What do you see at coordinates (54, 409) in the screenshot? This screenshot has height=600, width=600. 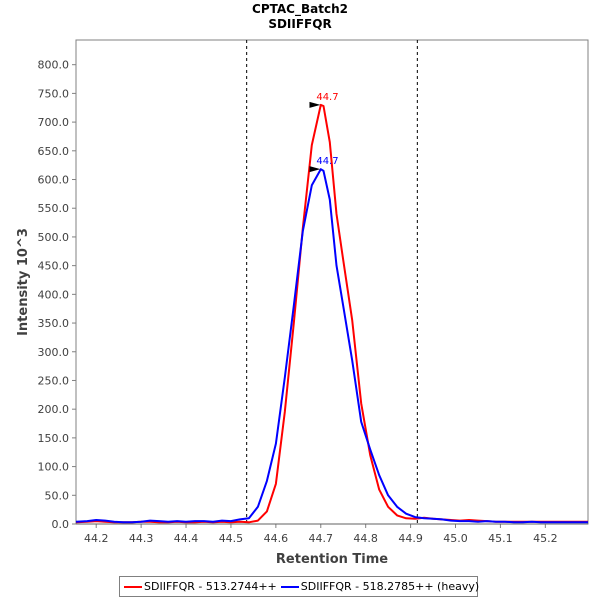 I see `y-tick-label: 200.0` at bounding box center [54, 409].